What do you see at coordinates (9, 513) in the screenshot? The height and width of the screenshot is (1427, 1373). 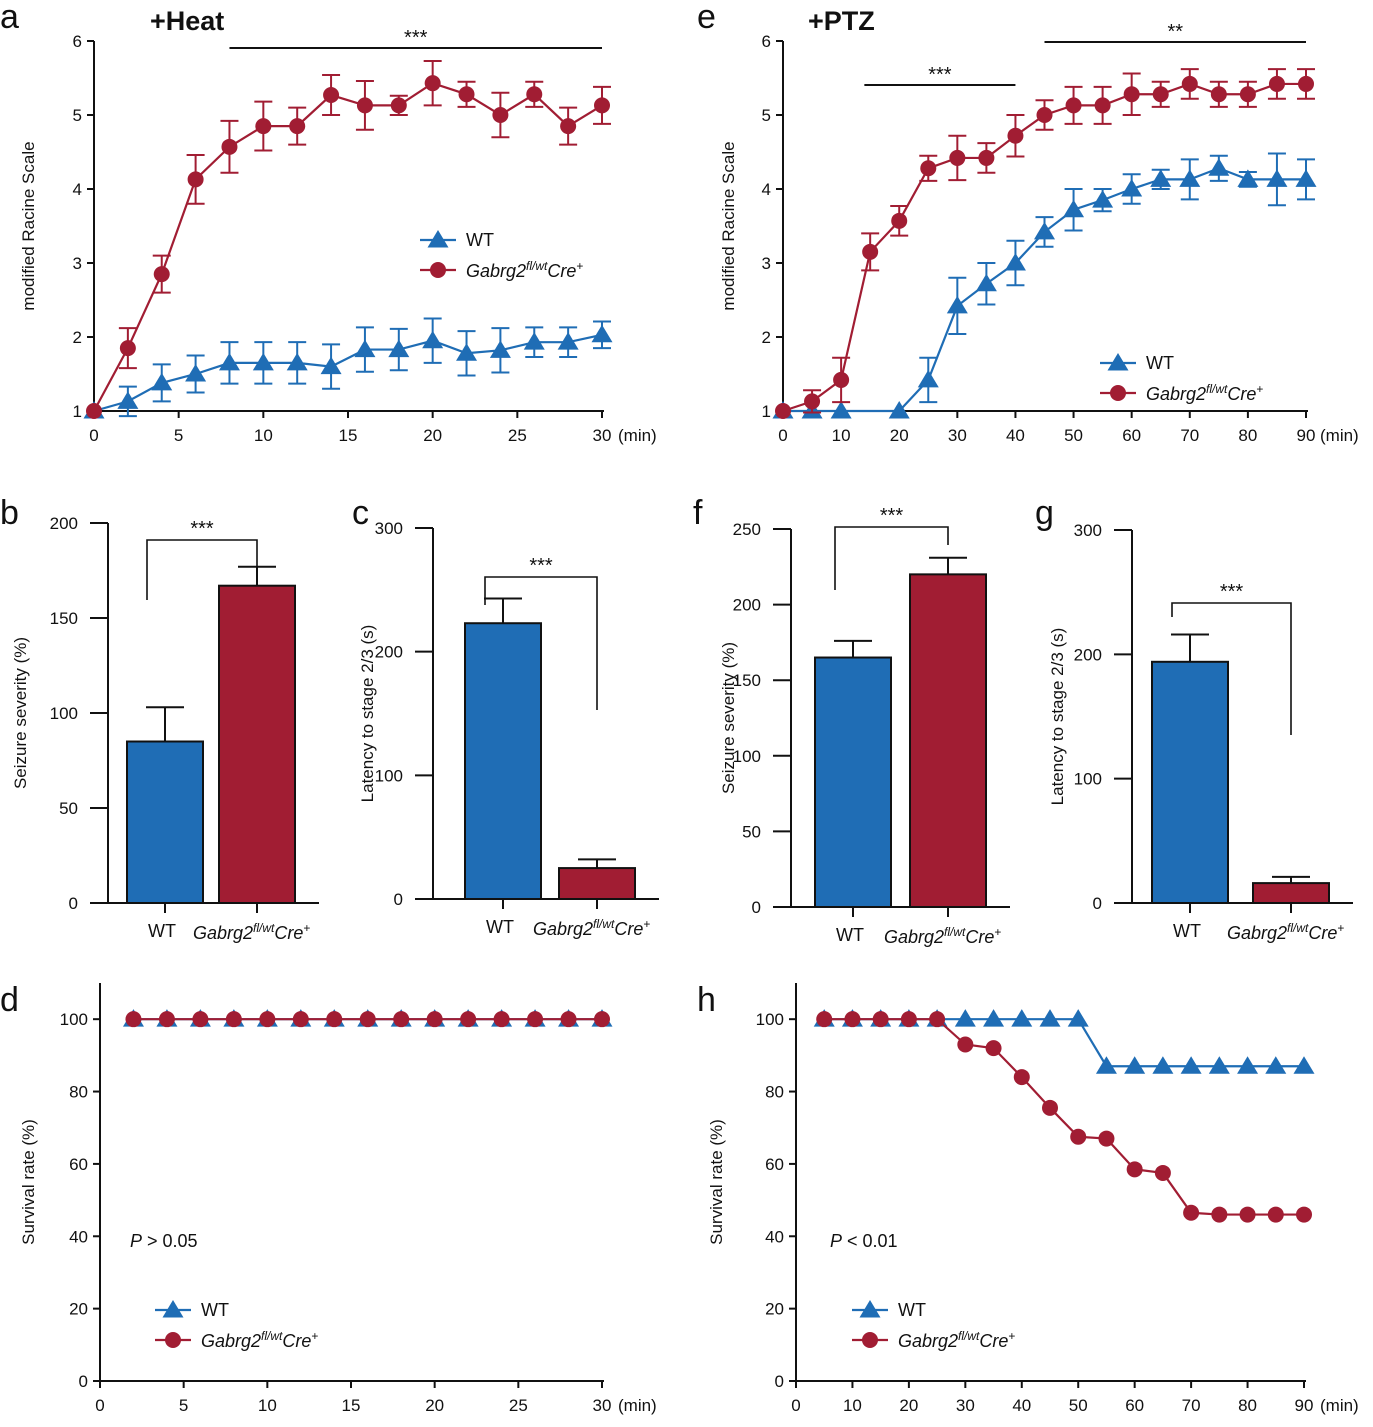 I see `panel-letter: b` at bounding box center [9, 513].